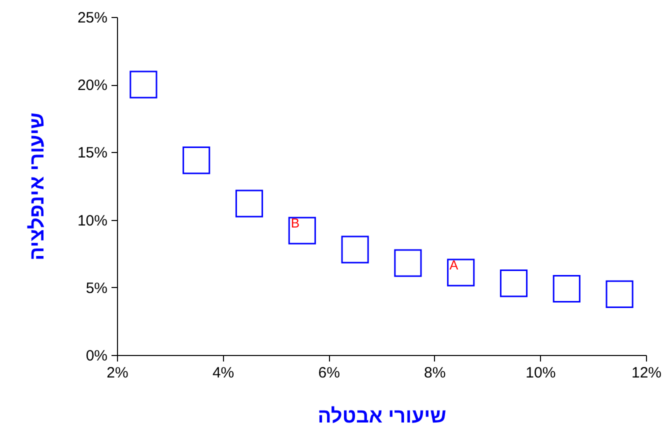 This screenshot has height=446, width=669. I want to click on y-tick-label: 10%, so click(92, 221).